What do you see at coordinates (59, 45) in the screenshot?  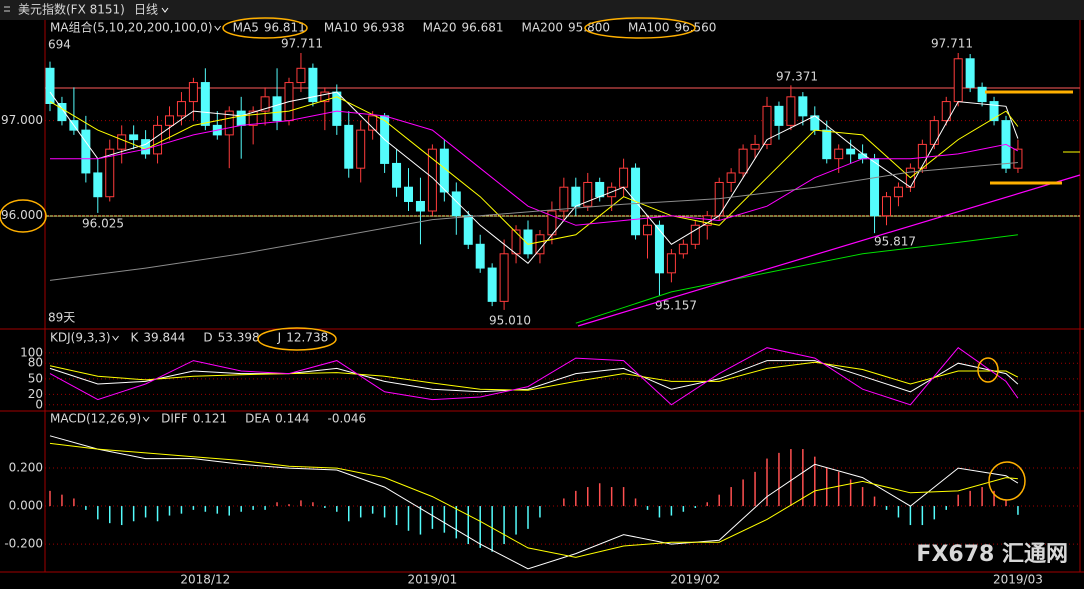 I see `price-annotation: 694` at bounding box center [59, 45].